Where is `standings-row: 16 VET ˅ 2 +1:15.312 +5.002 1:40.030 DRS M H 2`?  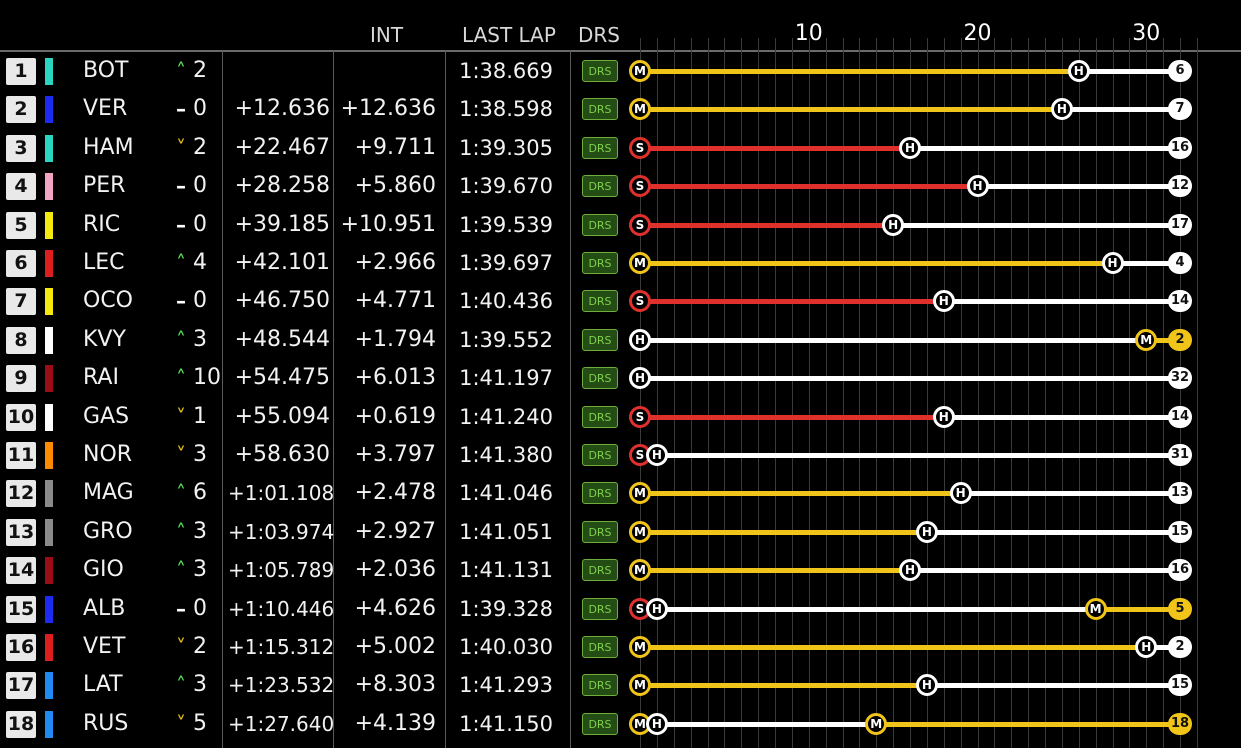
standings-row: 16 VET ˅ 2 +1:15.312 +5.002 1:40.030 DRS M H 2 is located at coordinates (620, 647).